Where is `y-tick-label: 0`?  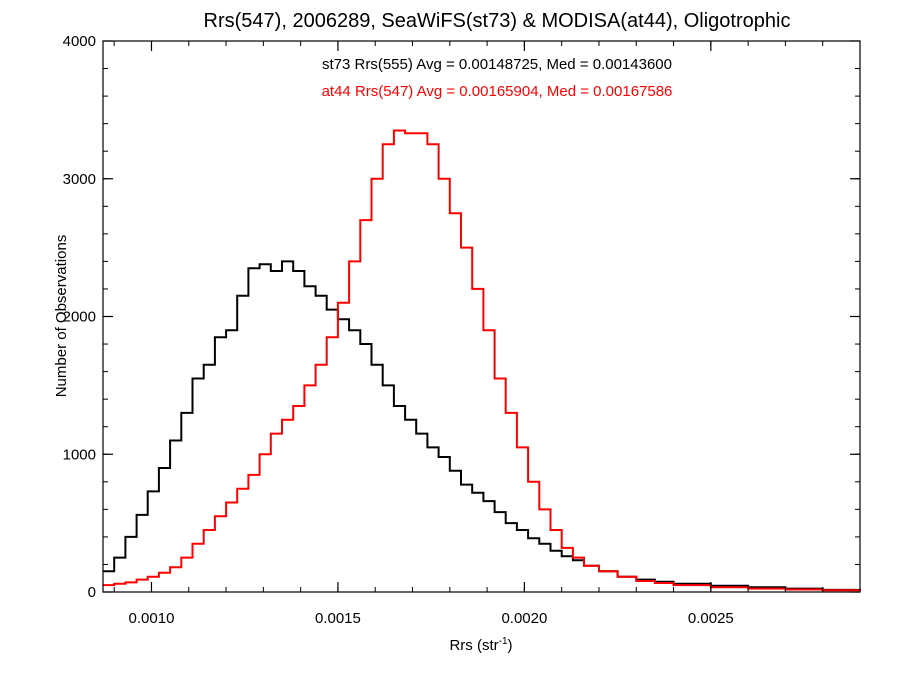
y-tick-label: 0 is located at coordinates (92, 592).